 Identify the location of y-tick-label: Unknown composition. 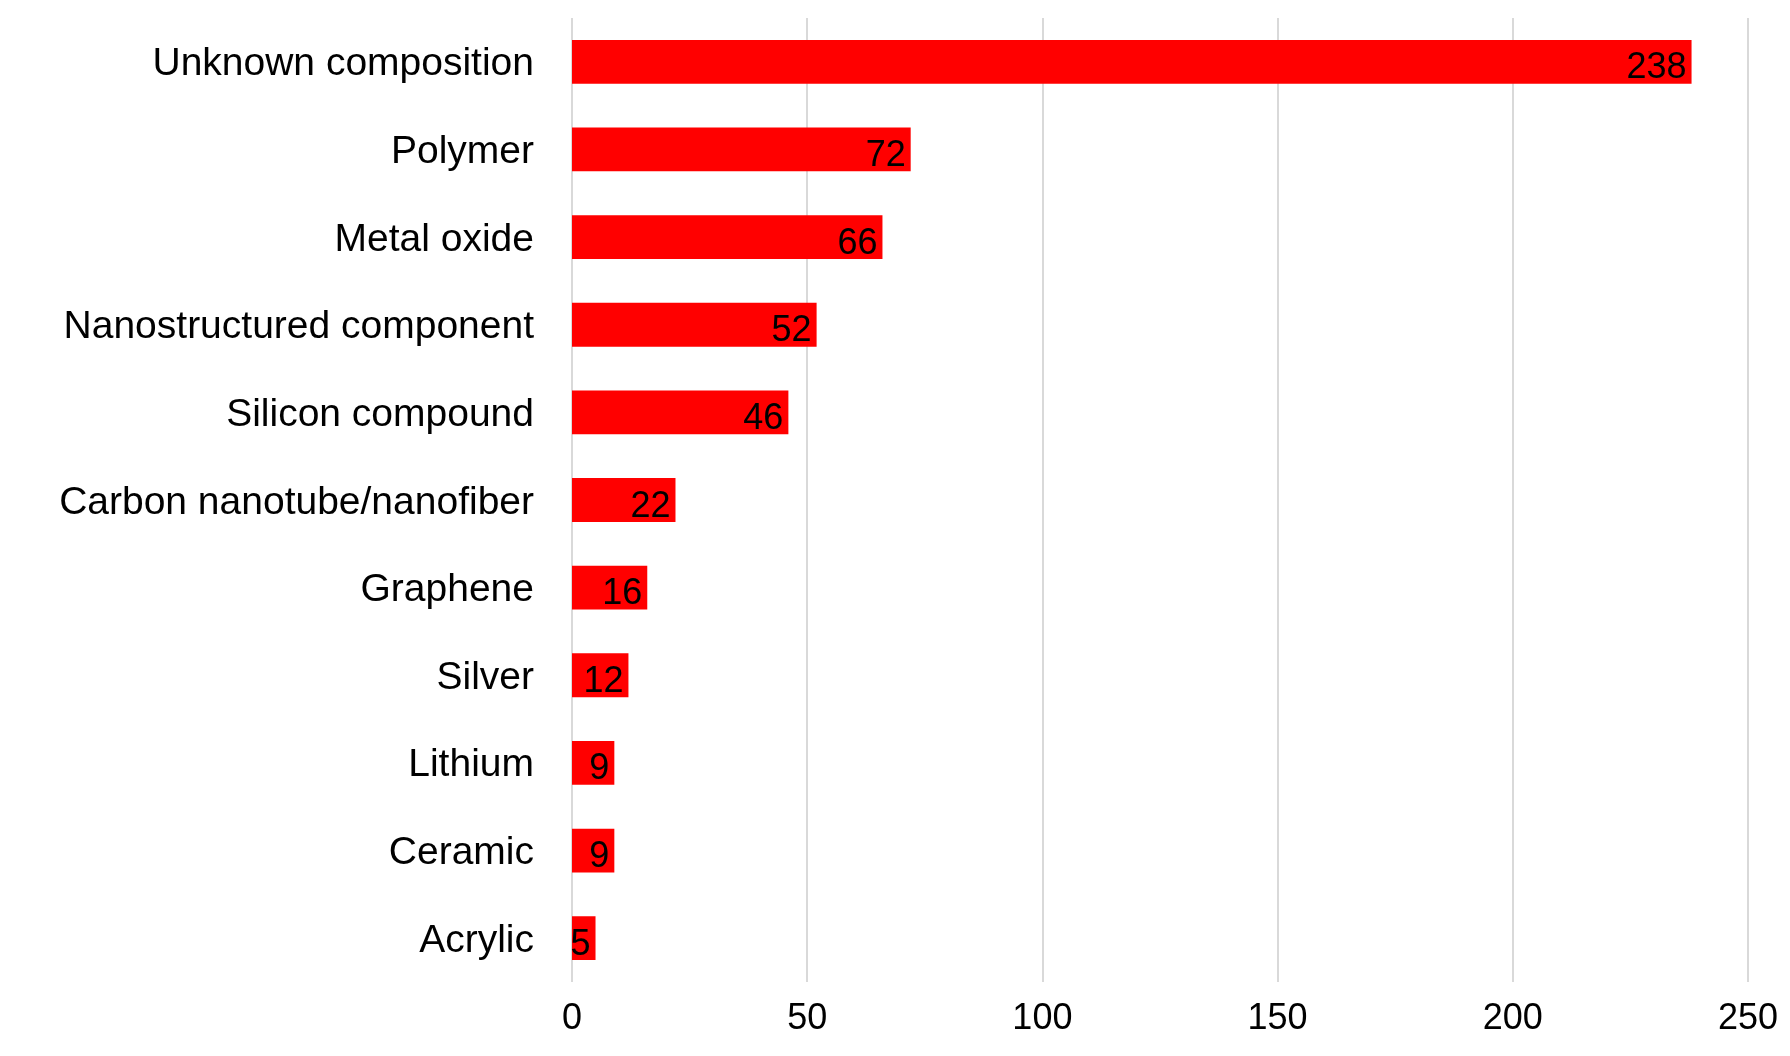
(343, 62).